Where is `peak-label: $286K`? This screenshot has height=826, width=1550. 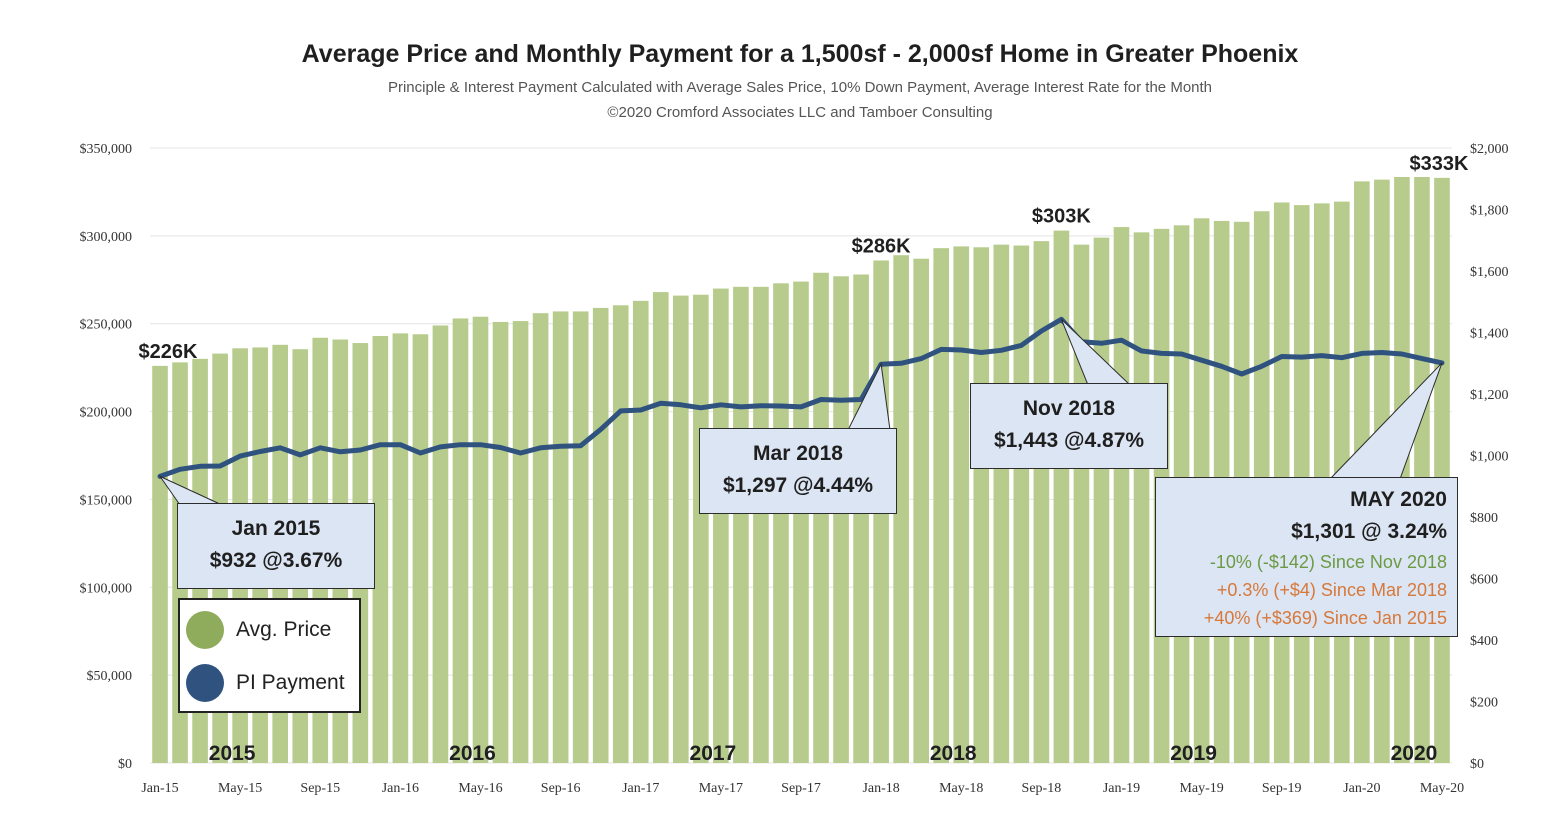 peak-label: $286K is located at coordinates (881, 246).